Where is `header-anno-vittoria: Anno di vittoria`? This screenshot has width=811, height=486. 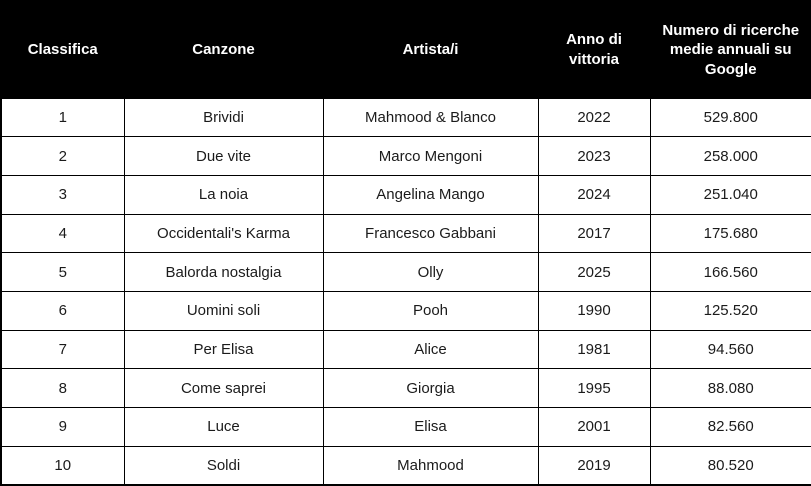 header-anno-vittoria: Anno di vittoria is located at coordinates (594, 49).